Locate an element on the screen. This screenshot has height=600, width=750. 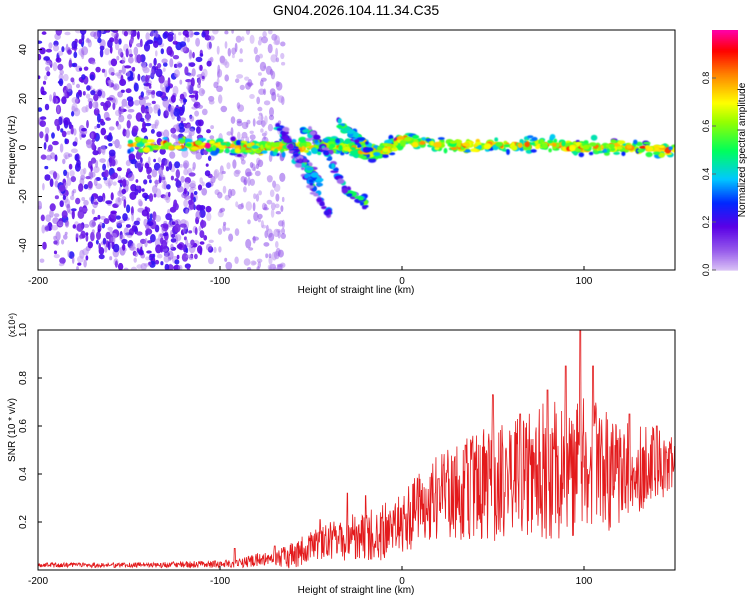
colorbar-tick-label: 0.4 is located at coordinates (706, 174).